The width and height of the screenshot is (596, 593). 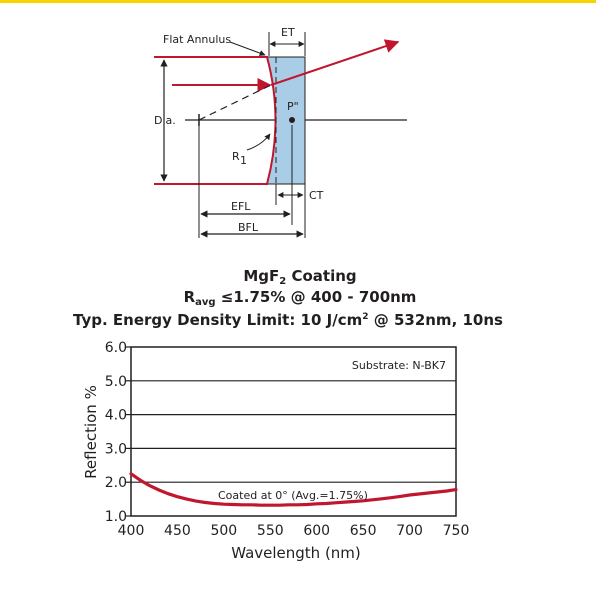 I want to click on virtual-ray, so click(x=235, y=102).